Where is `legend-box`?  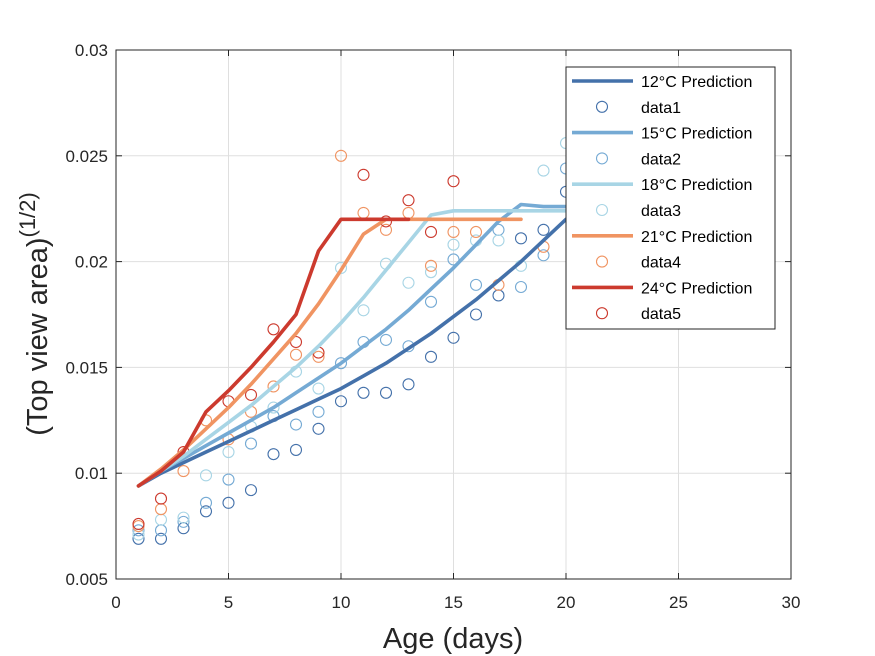 legend-box is located at coordinates (670, 198).